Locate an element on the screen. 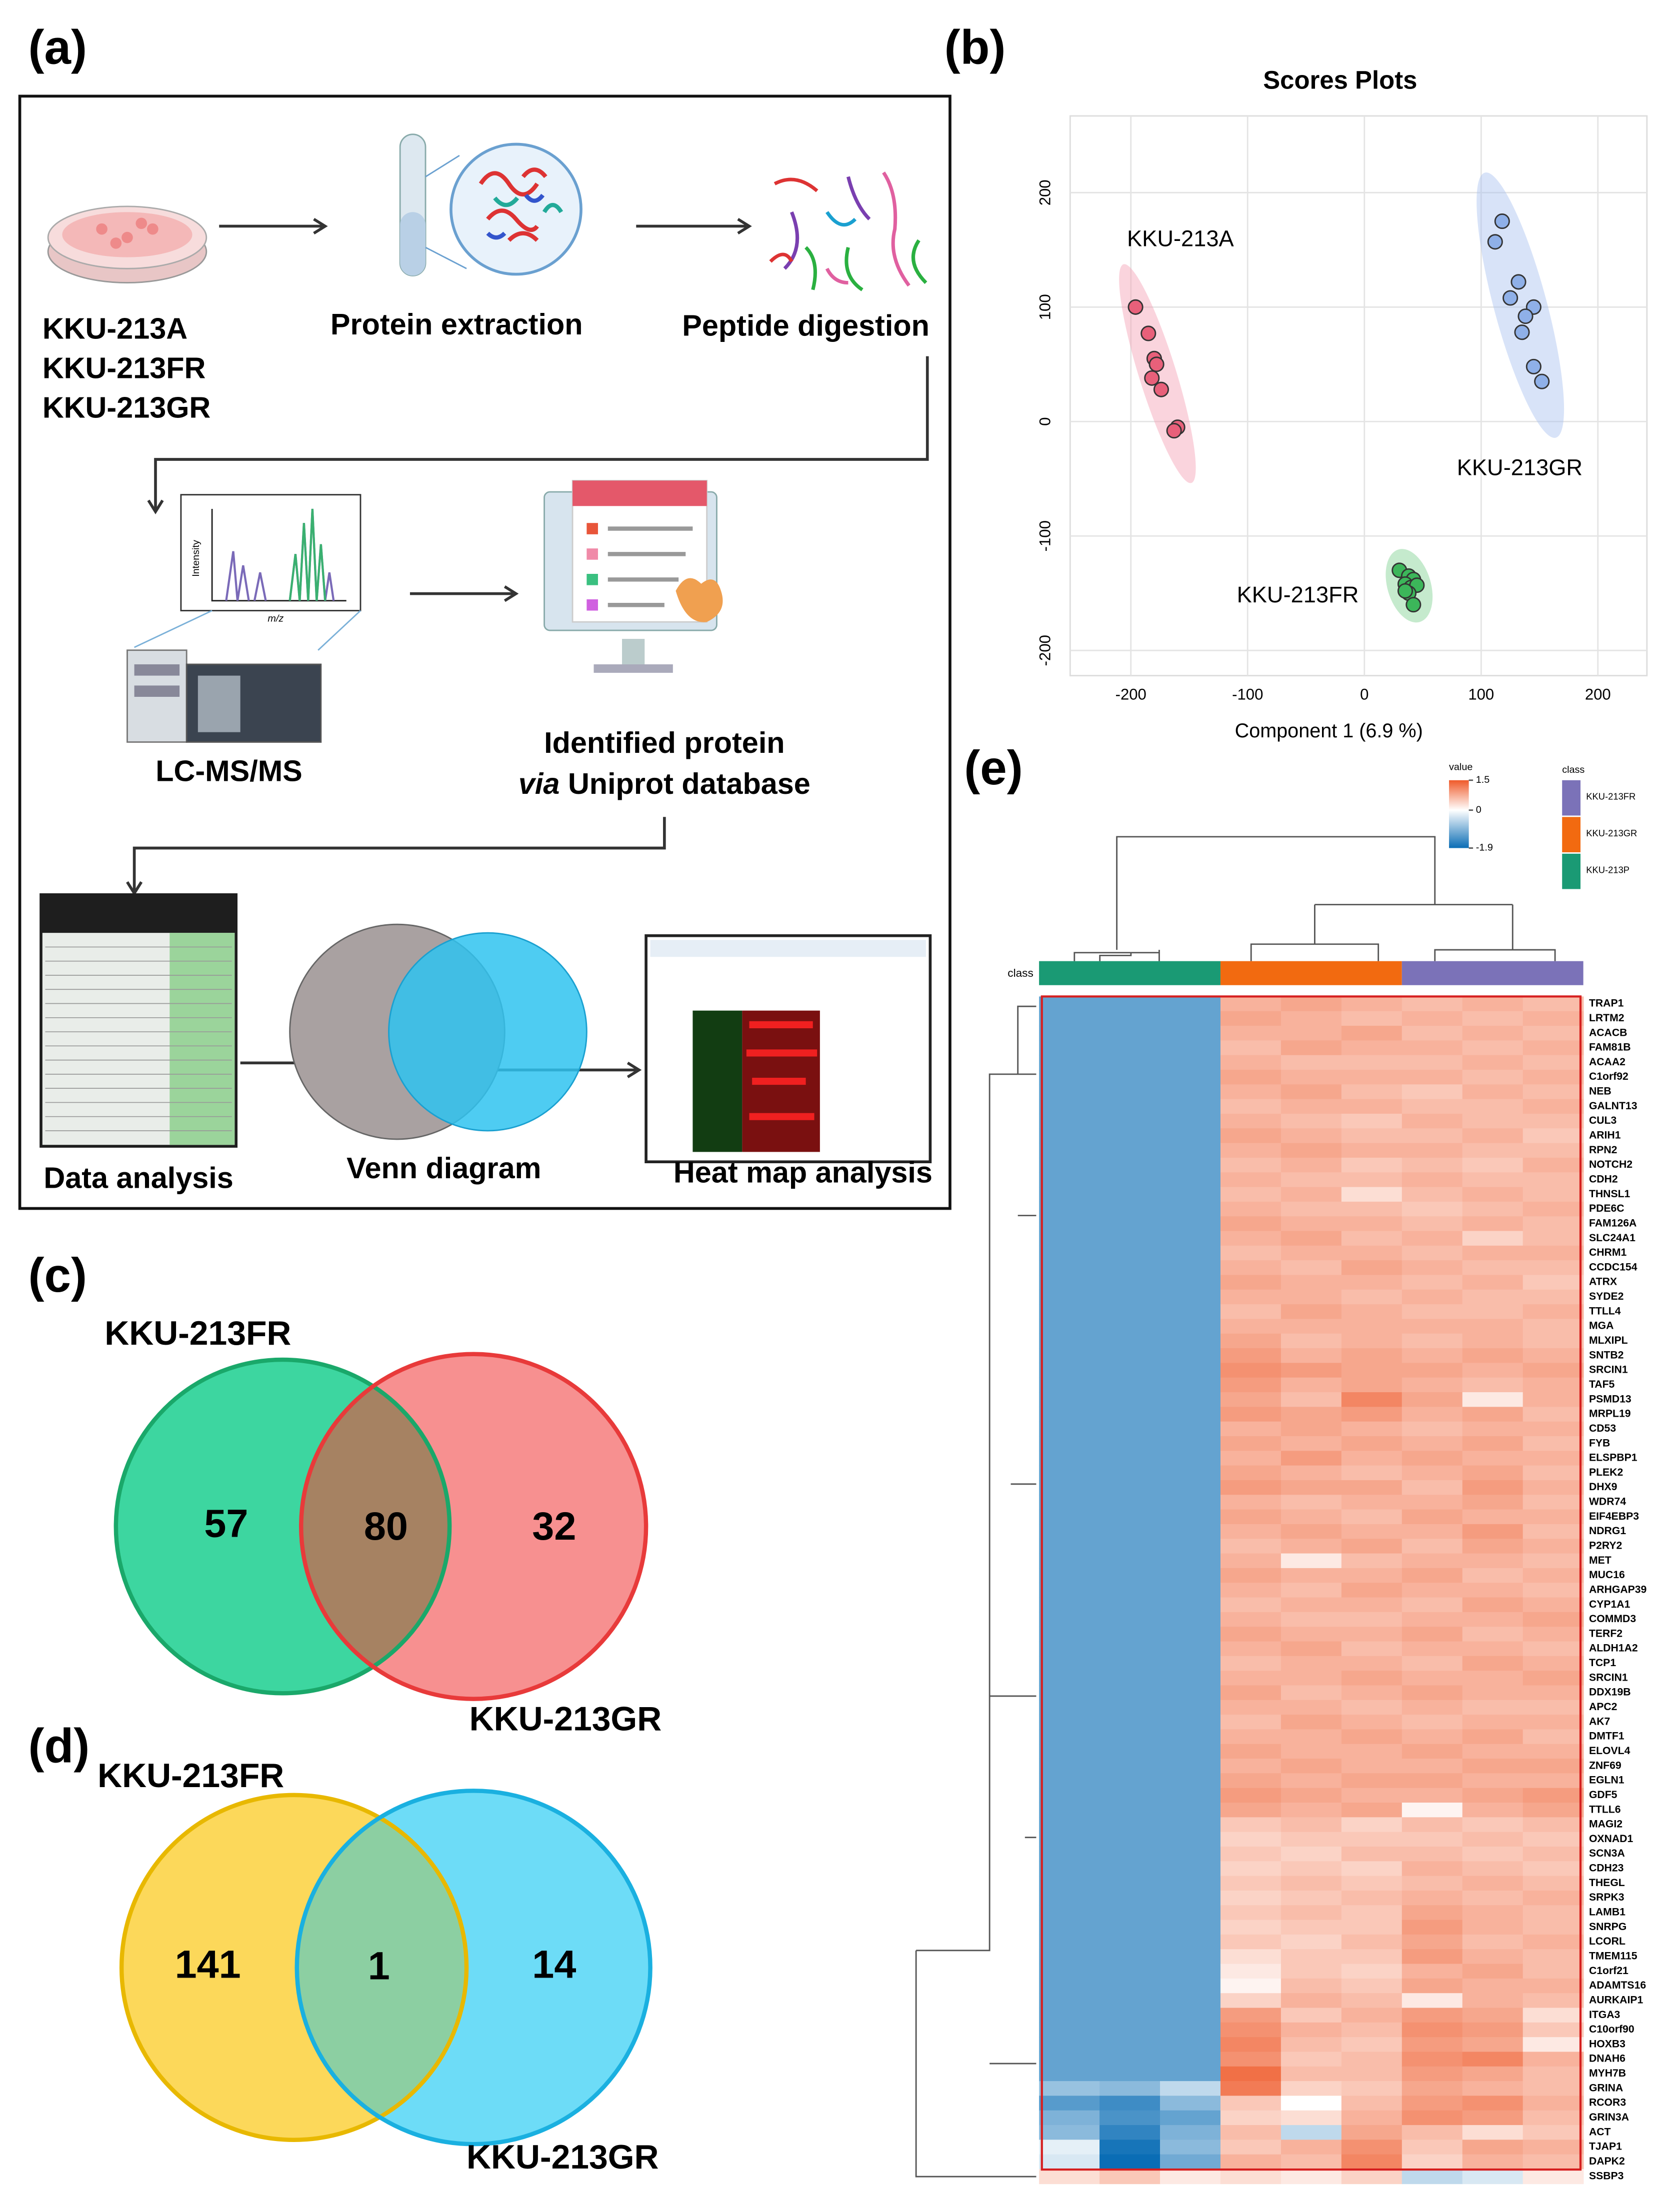 This screenshot has width=1654, height=2212. test-tube is located at coordinates (490, 204).